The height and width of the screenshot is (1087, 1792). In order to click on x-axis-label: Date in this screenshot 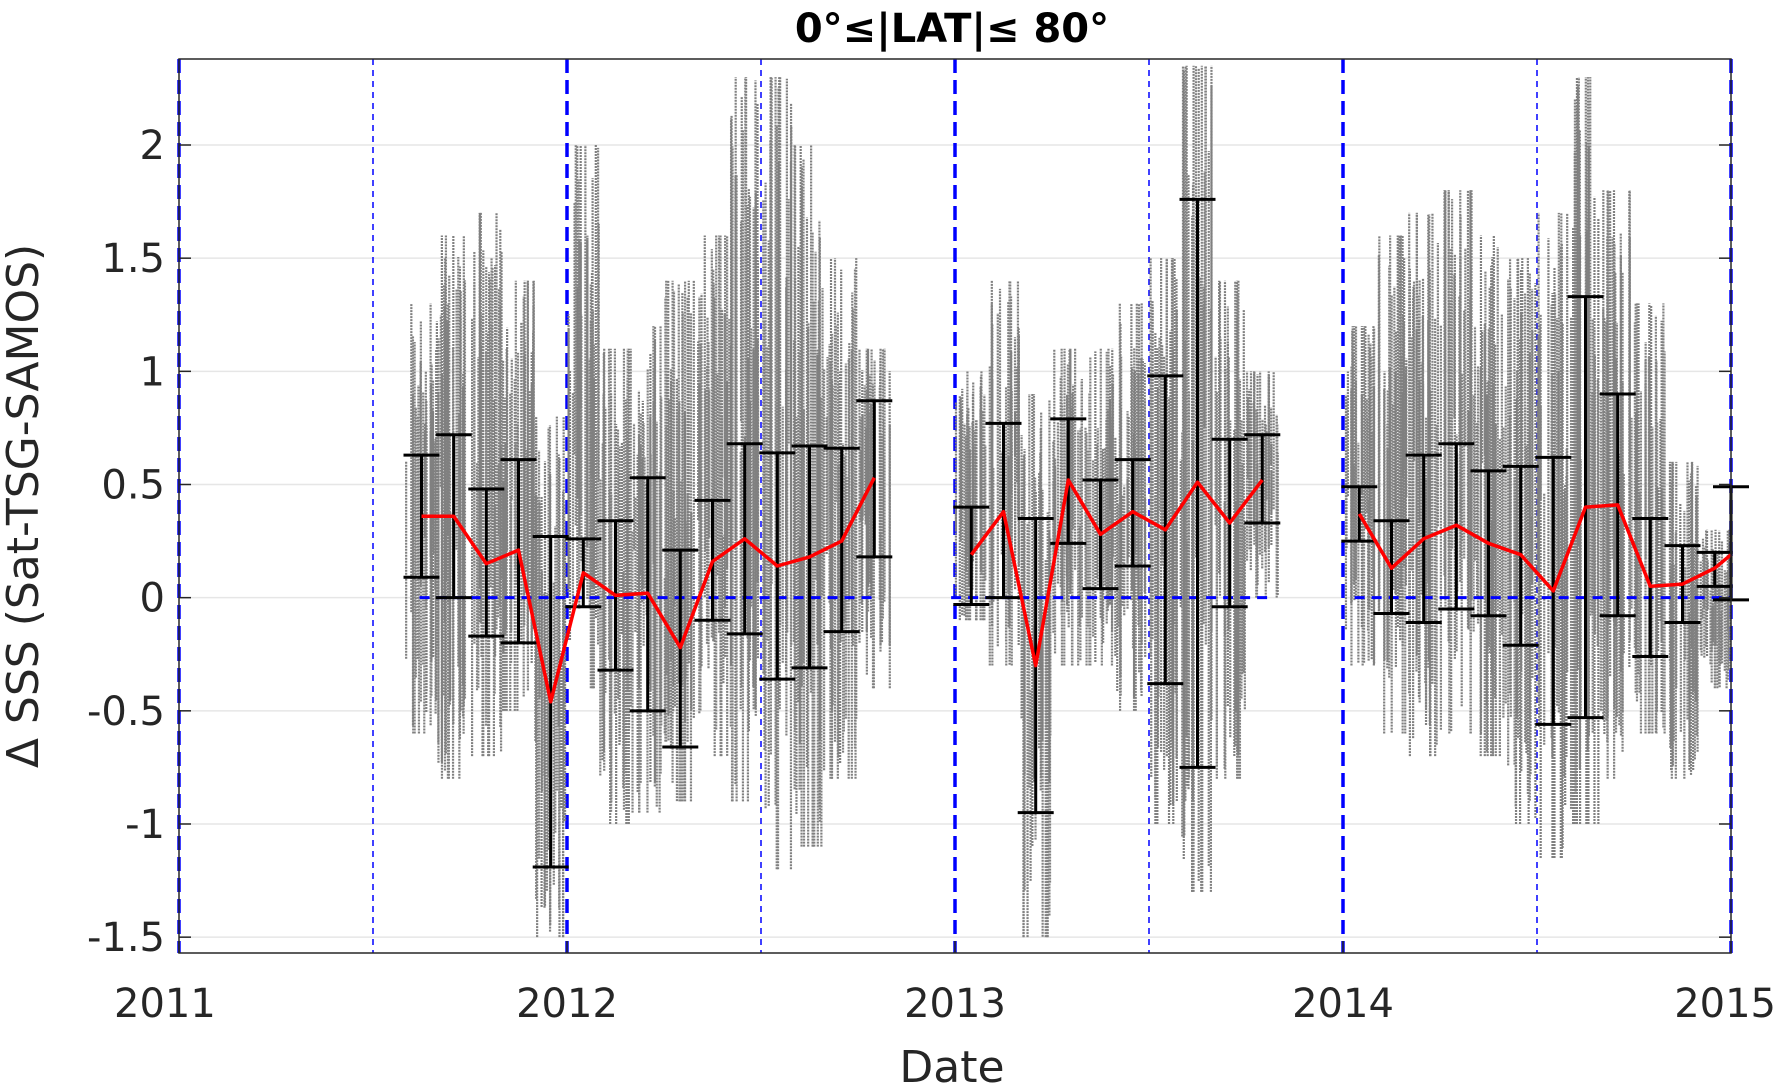, I will do `click(951, 1064)`.